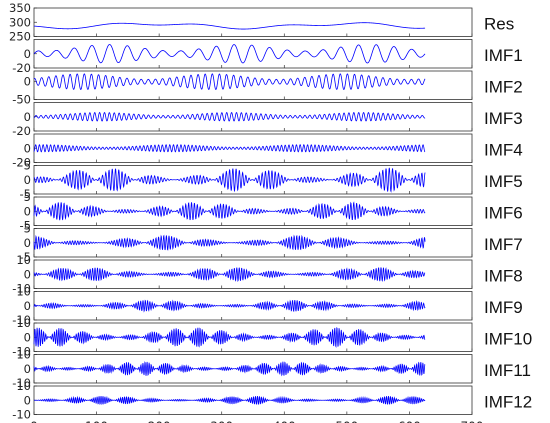 The width and height of the screenshot is (550, 423). What do you see at coordinates (221, 421) in the screenshot?
I see `x-tick-label: 300` at bounding box center [221, 421].